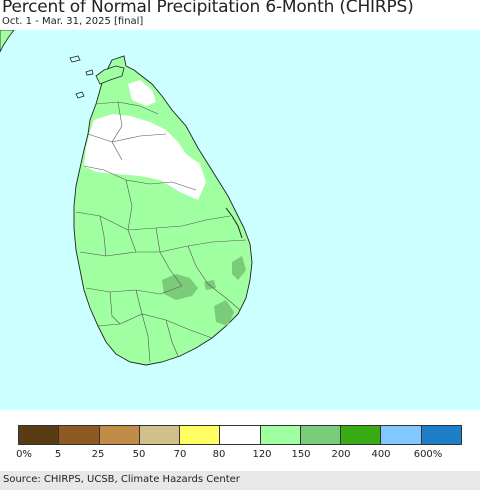 The height and width of the screenshot is (490, 480). Describe the element at coordinates (219, 454) in the screenshot. I see `legend-tick-label: 80` at that location.